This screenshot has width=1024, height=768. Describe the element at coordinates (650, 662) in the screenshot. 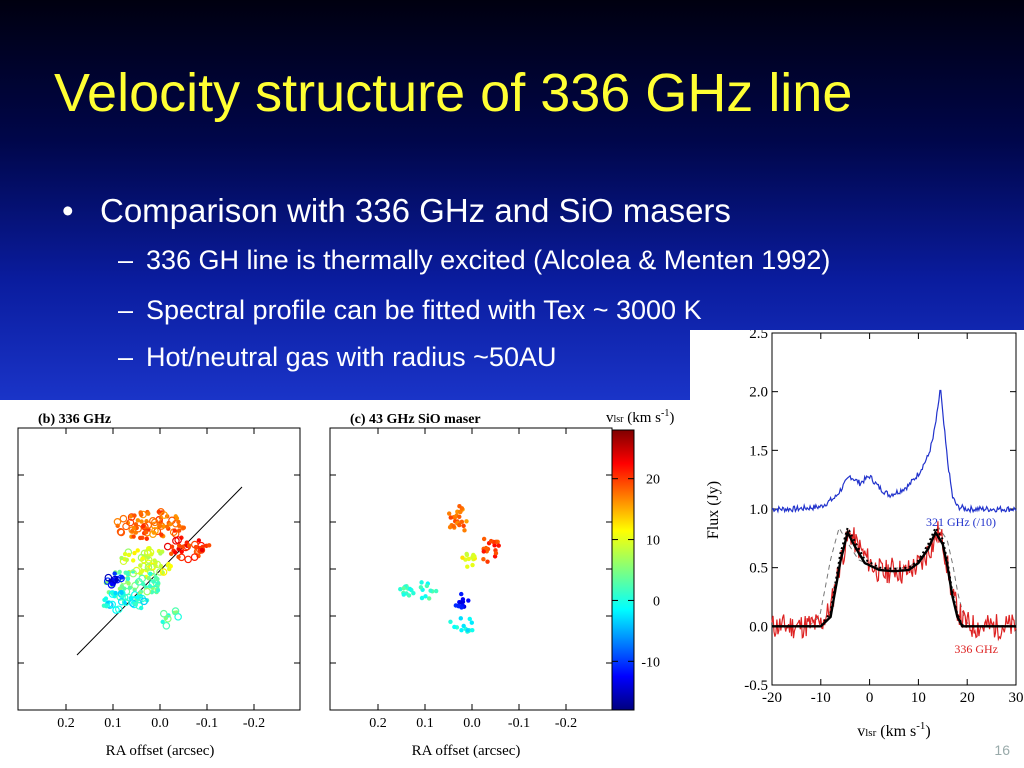

I see `colorbar-tick-label: -10` at that location.